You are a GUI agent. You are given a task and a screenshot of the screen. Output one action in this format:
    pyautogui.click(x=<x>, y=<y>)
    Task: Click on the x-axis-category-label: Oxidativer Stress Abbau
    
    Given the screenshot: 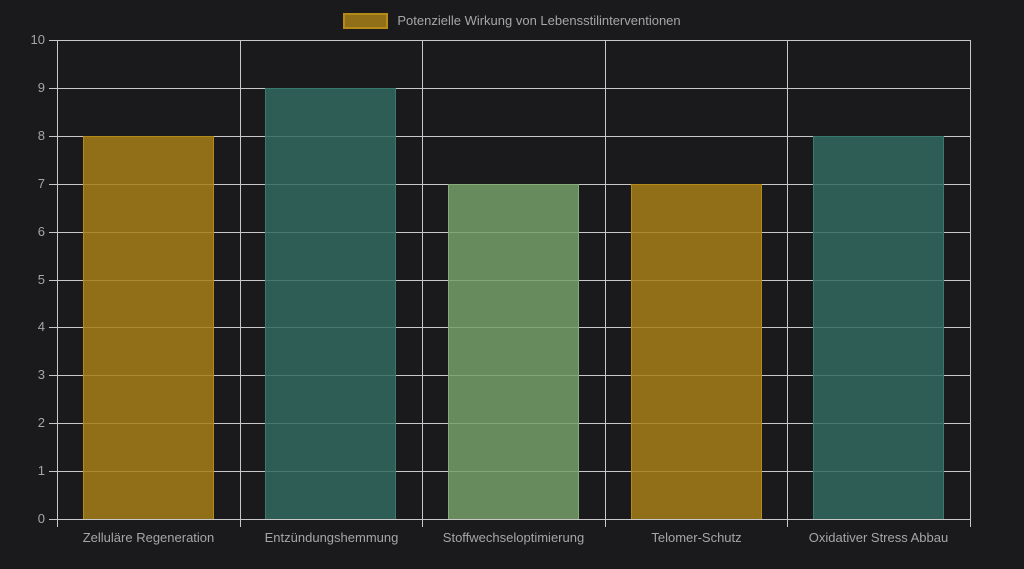 What is the action you would take?
    pyautogui.click(x=878, y=537)
    